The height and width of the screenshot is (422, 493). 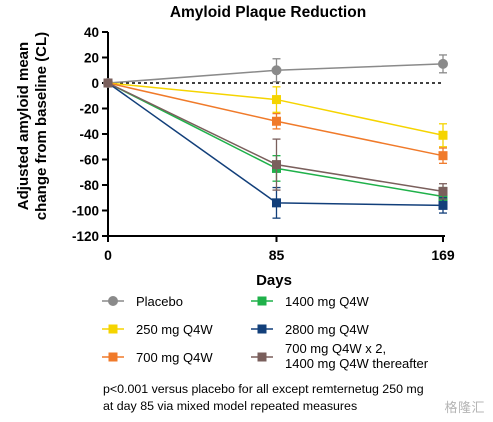 What do you see at coordinates (91, 32) in the screenshot?
I see `y-tick-label: 40` at bounding box center [91, 32].